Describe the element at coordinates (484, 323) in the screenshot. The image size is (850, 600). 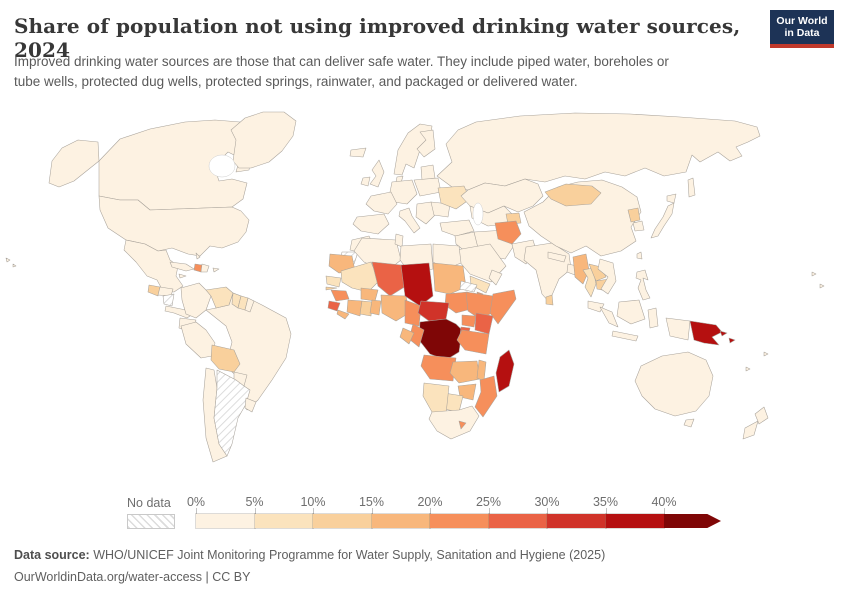
I see `country-kenya` at that location.